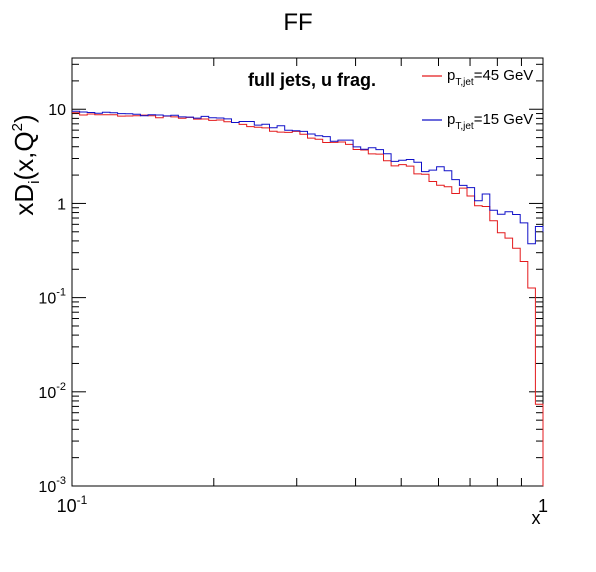 The width and height of the screenshot is (596, 572). I want to click on y-axis-label-sup: 2, so click(17, 127).